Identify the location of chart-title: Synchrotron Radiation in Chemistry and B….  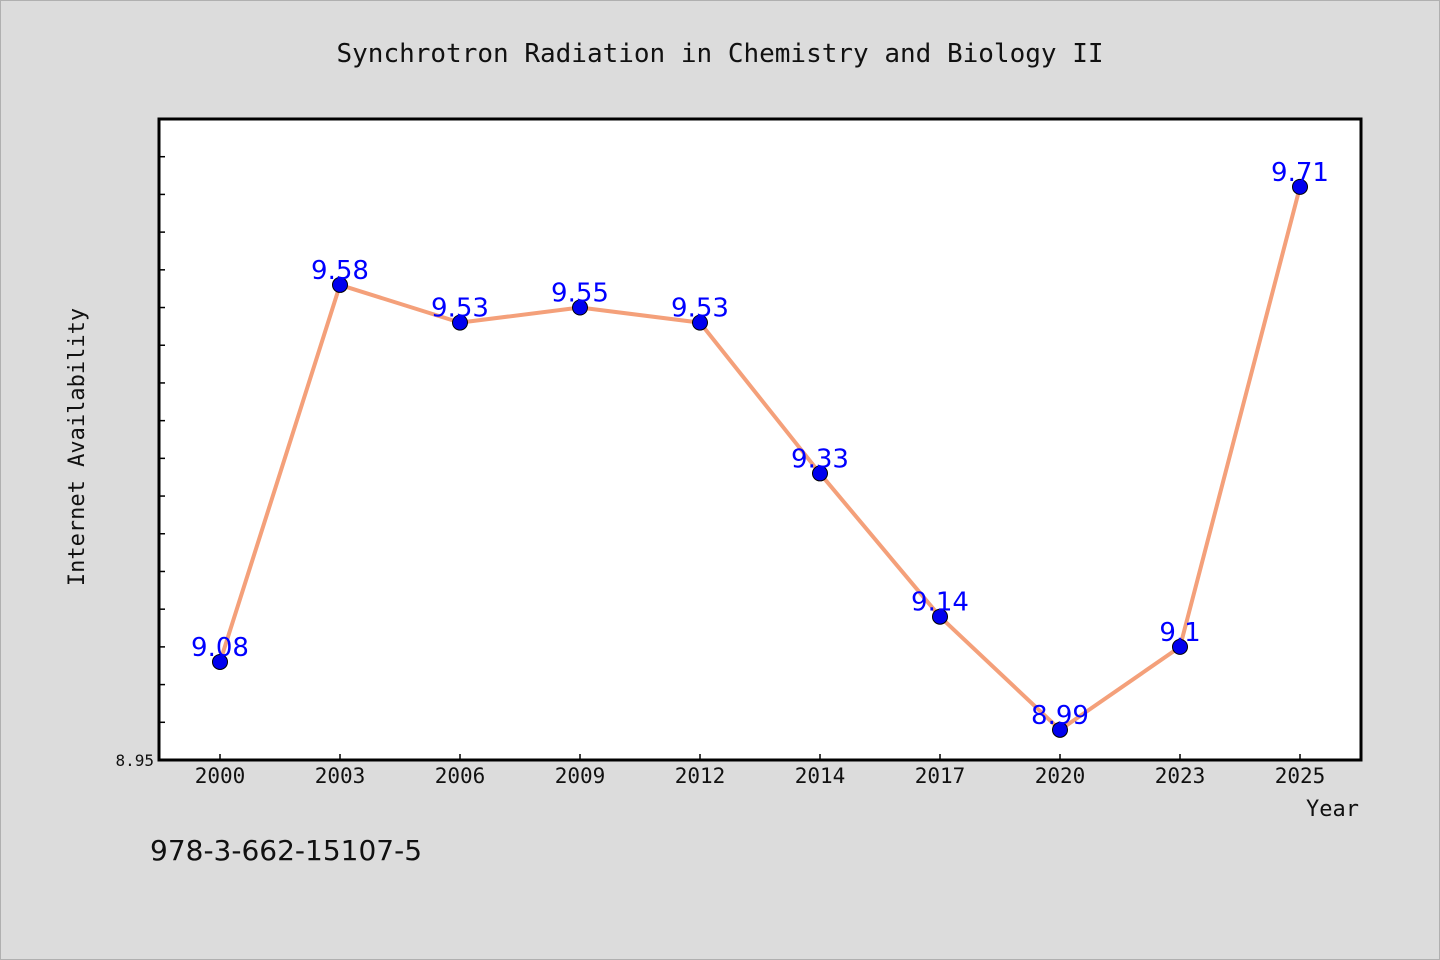
(719, 54).